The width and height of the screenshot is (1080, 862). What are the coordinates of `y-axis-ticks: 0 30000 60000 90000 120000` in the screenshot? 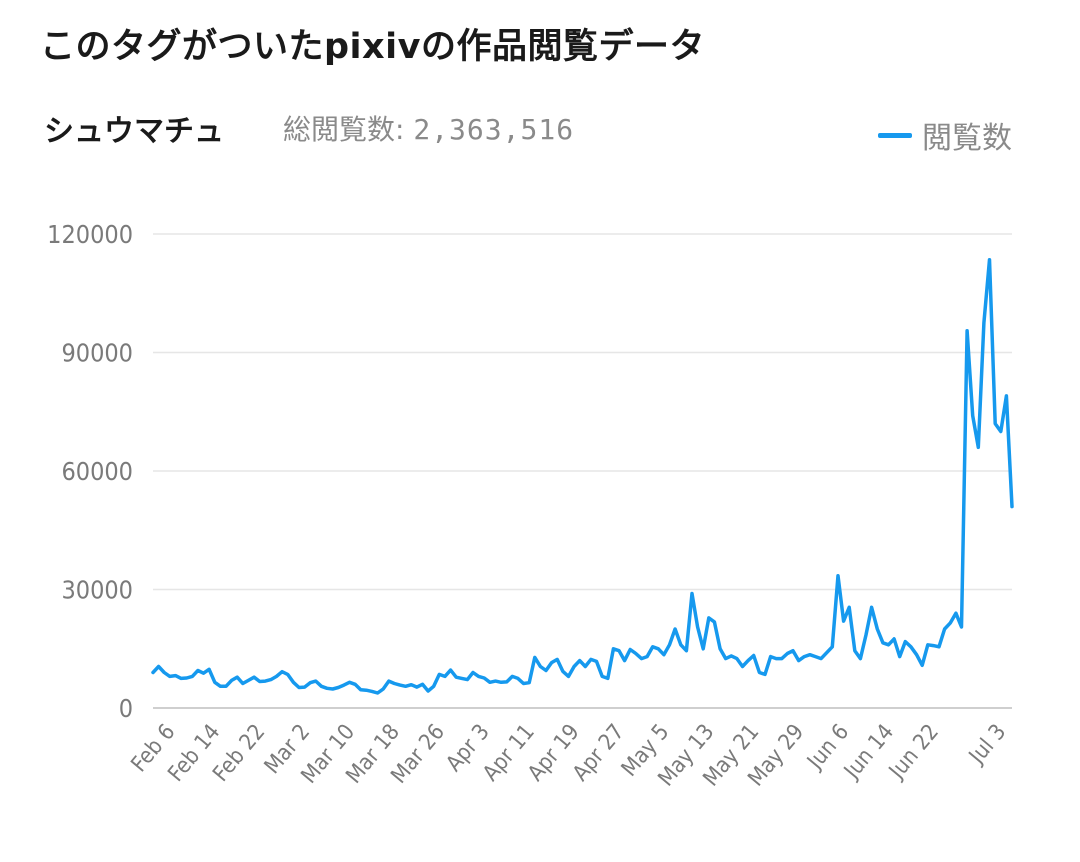 It's located at (90, 471).